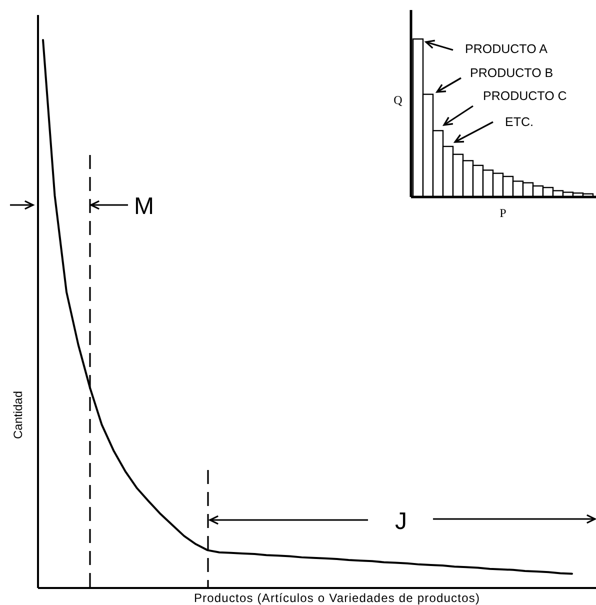  I want to click on y-axis-title: Q, so click(398, 100).